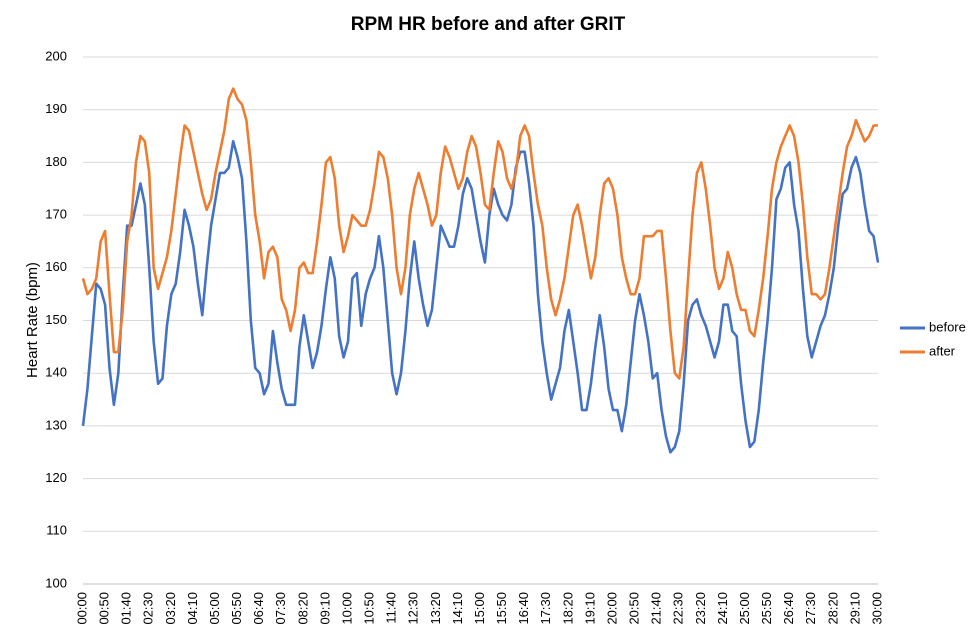 This screenshot has width=978, height=640. Describe the element at coordinates (700, 608) in the screenshot. I see `x-tick-label: 23:20` at that location.